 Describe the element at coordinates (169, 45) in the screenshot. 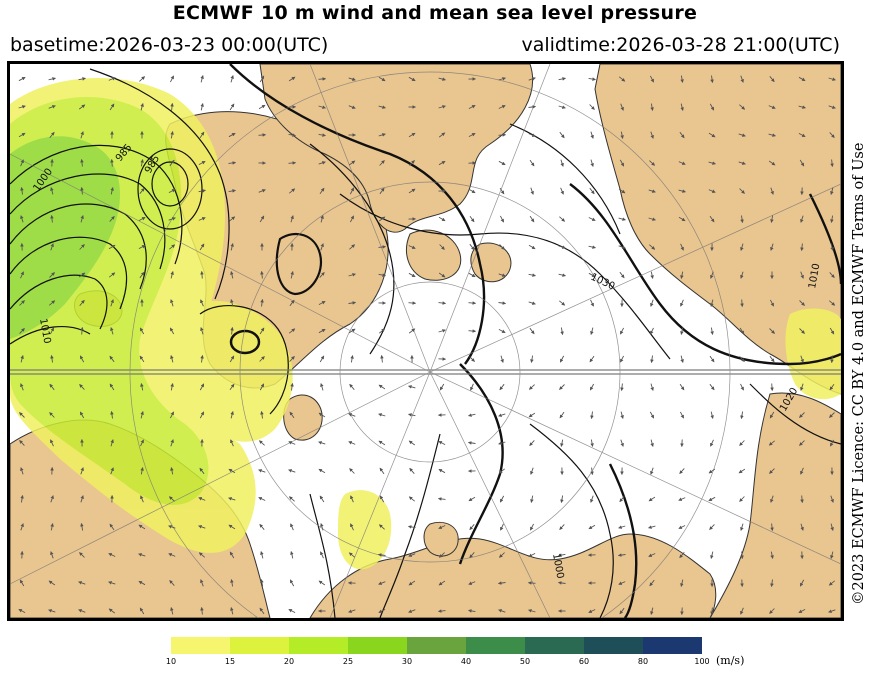

I see `basetime-label: basetime:2026-03-23 00:00(UTC)` at that location.